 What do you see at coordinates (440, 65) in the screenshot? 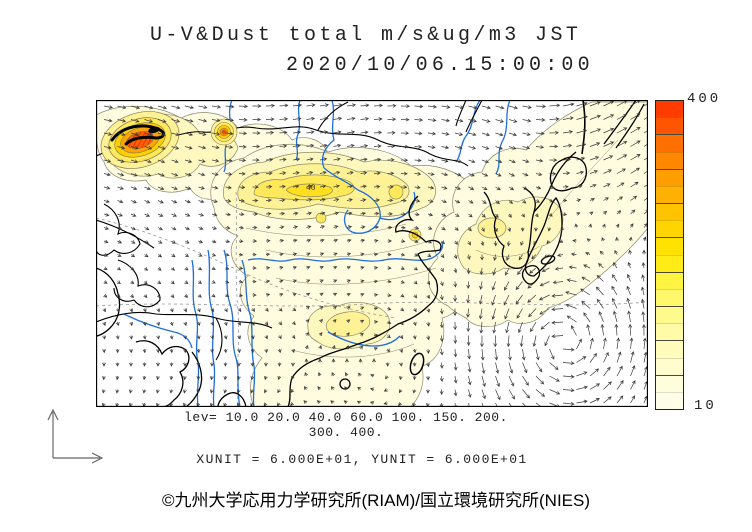
I see `chart-datetime: 2020/10/06.15:00:00` at bounding box center [440, 65].